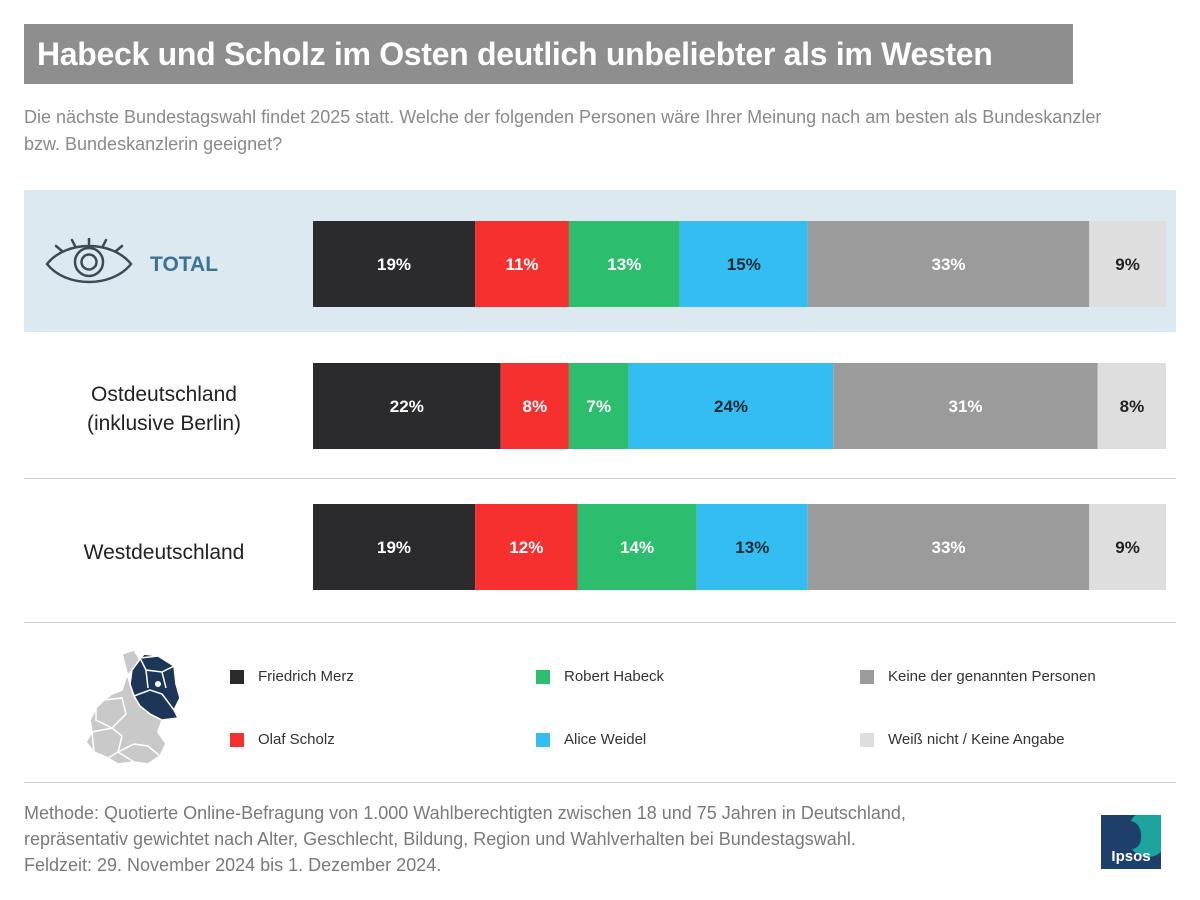  What do you see at coordinates (164, 394) in the screenshot?
I see `row-label-ost-line1: Ostdeutschland` at bounding box center [164, 394].